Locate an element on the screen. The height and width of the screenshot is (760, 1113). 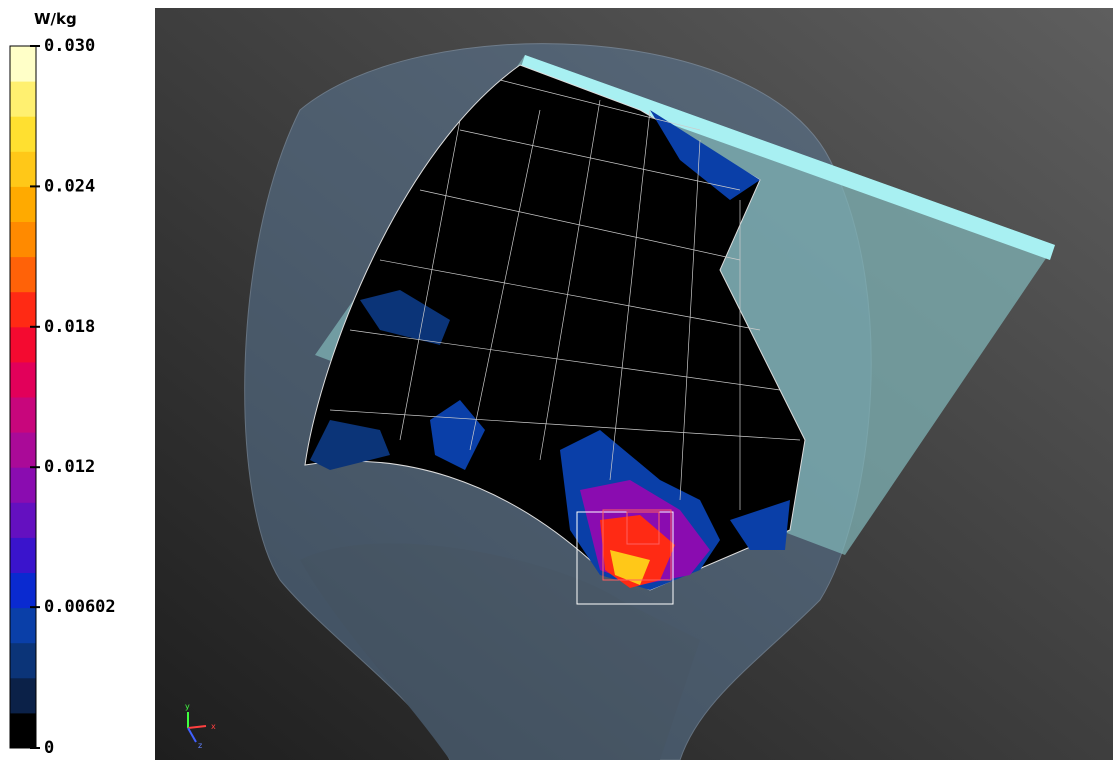
tick-label: 0.00602 is located at coordinates (80, 607).